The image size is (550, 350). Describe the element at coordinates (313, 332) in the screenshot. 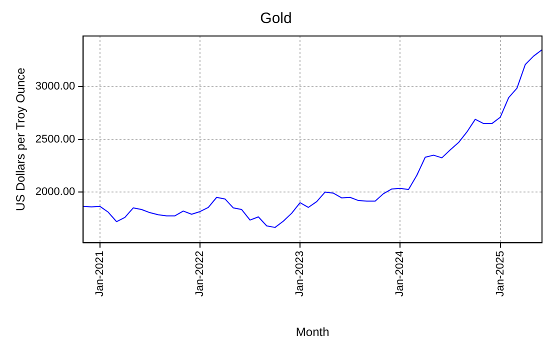

I see `x-axis-title: Month` at that location.